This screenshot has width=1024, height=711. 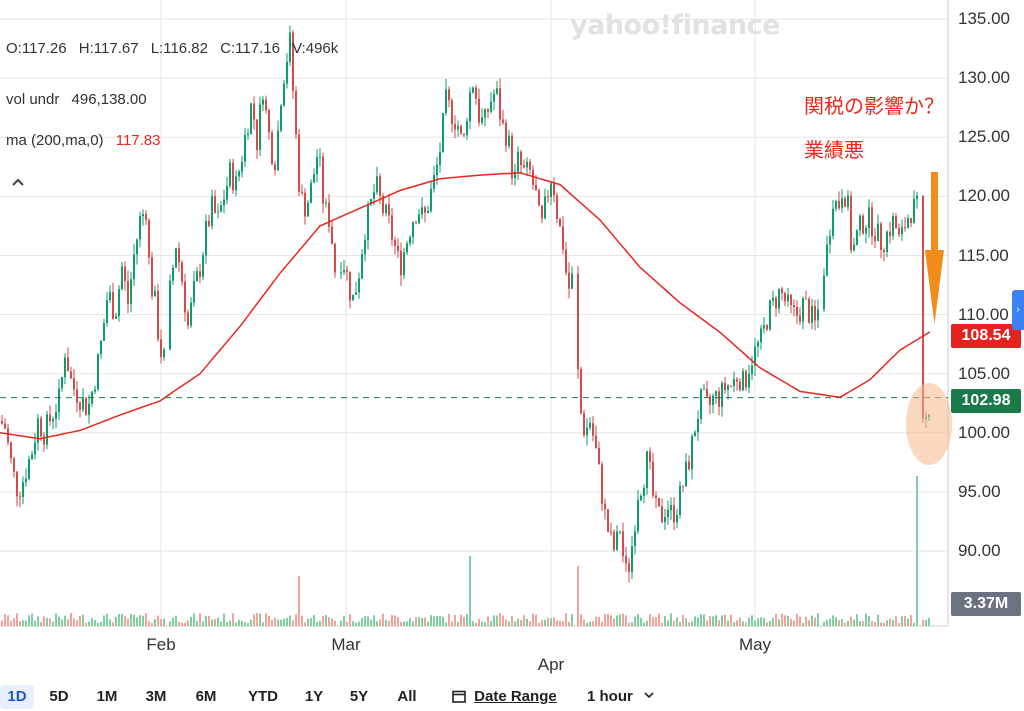 What do you see at coordinates (156, 696) in the screenshot?
I see `range-3m-button: 3M` at bounding box center [156, 696].